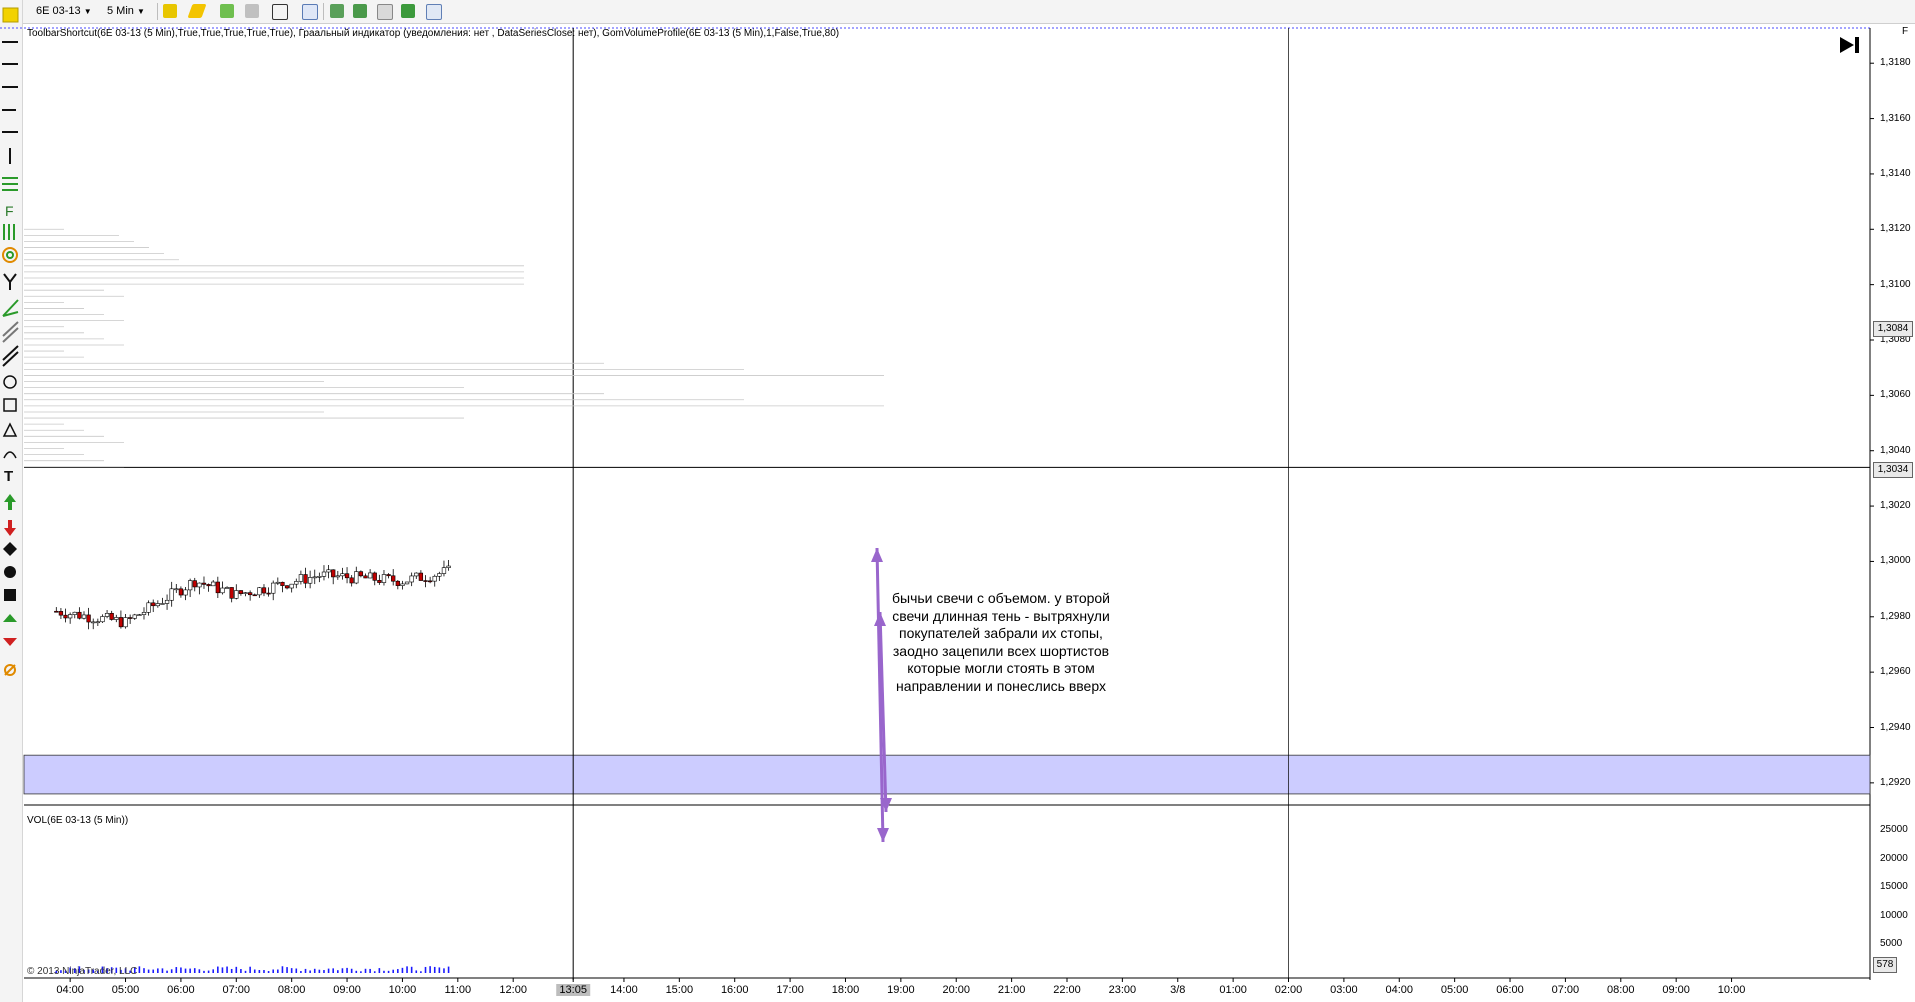 The width and height of the screenshot is (1915, 1002). Describe the element at coordinates (70, 990) in the screenshot. I see `time-axis-label: 04:00` at that location.